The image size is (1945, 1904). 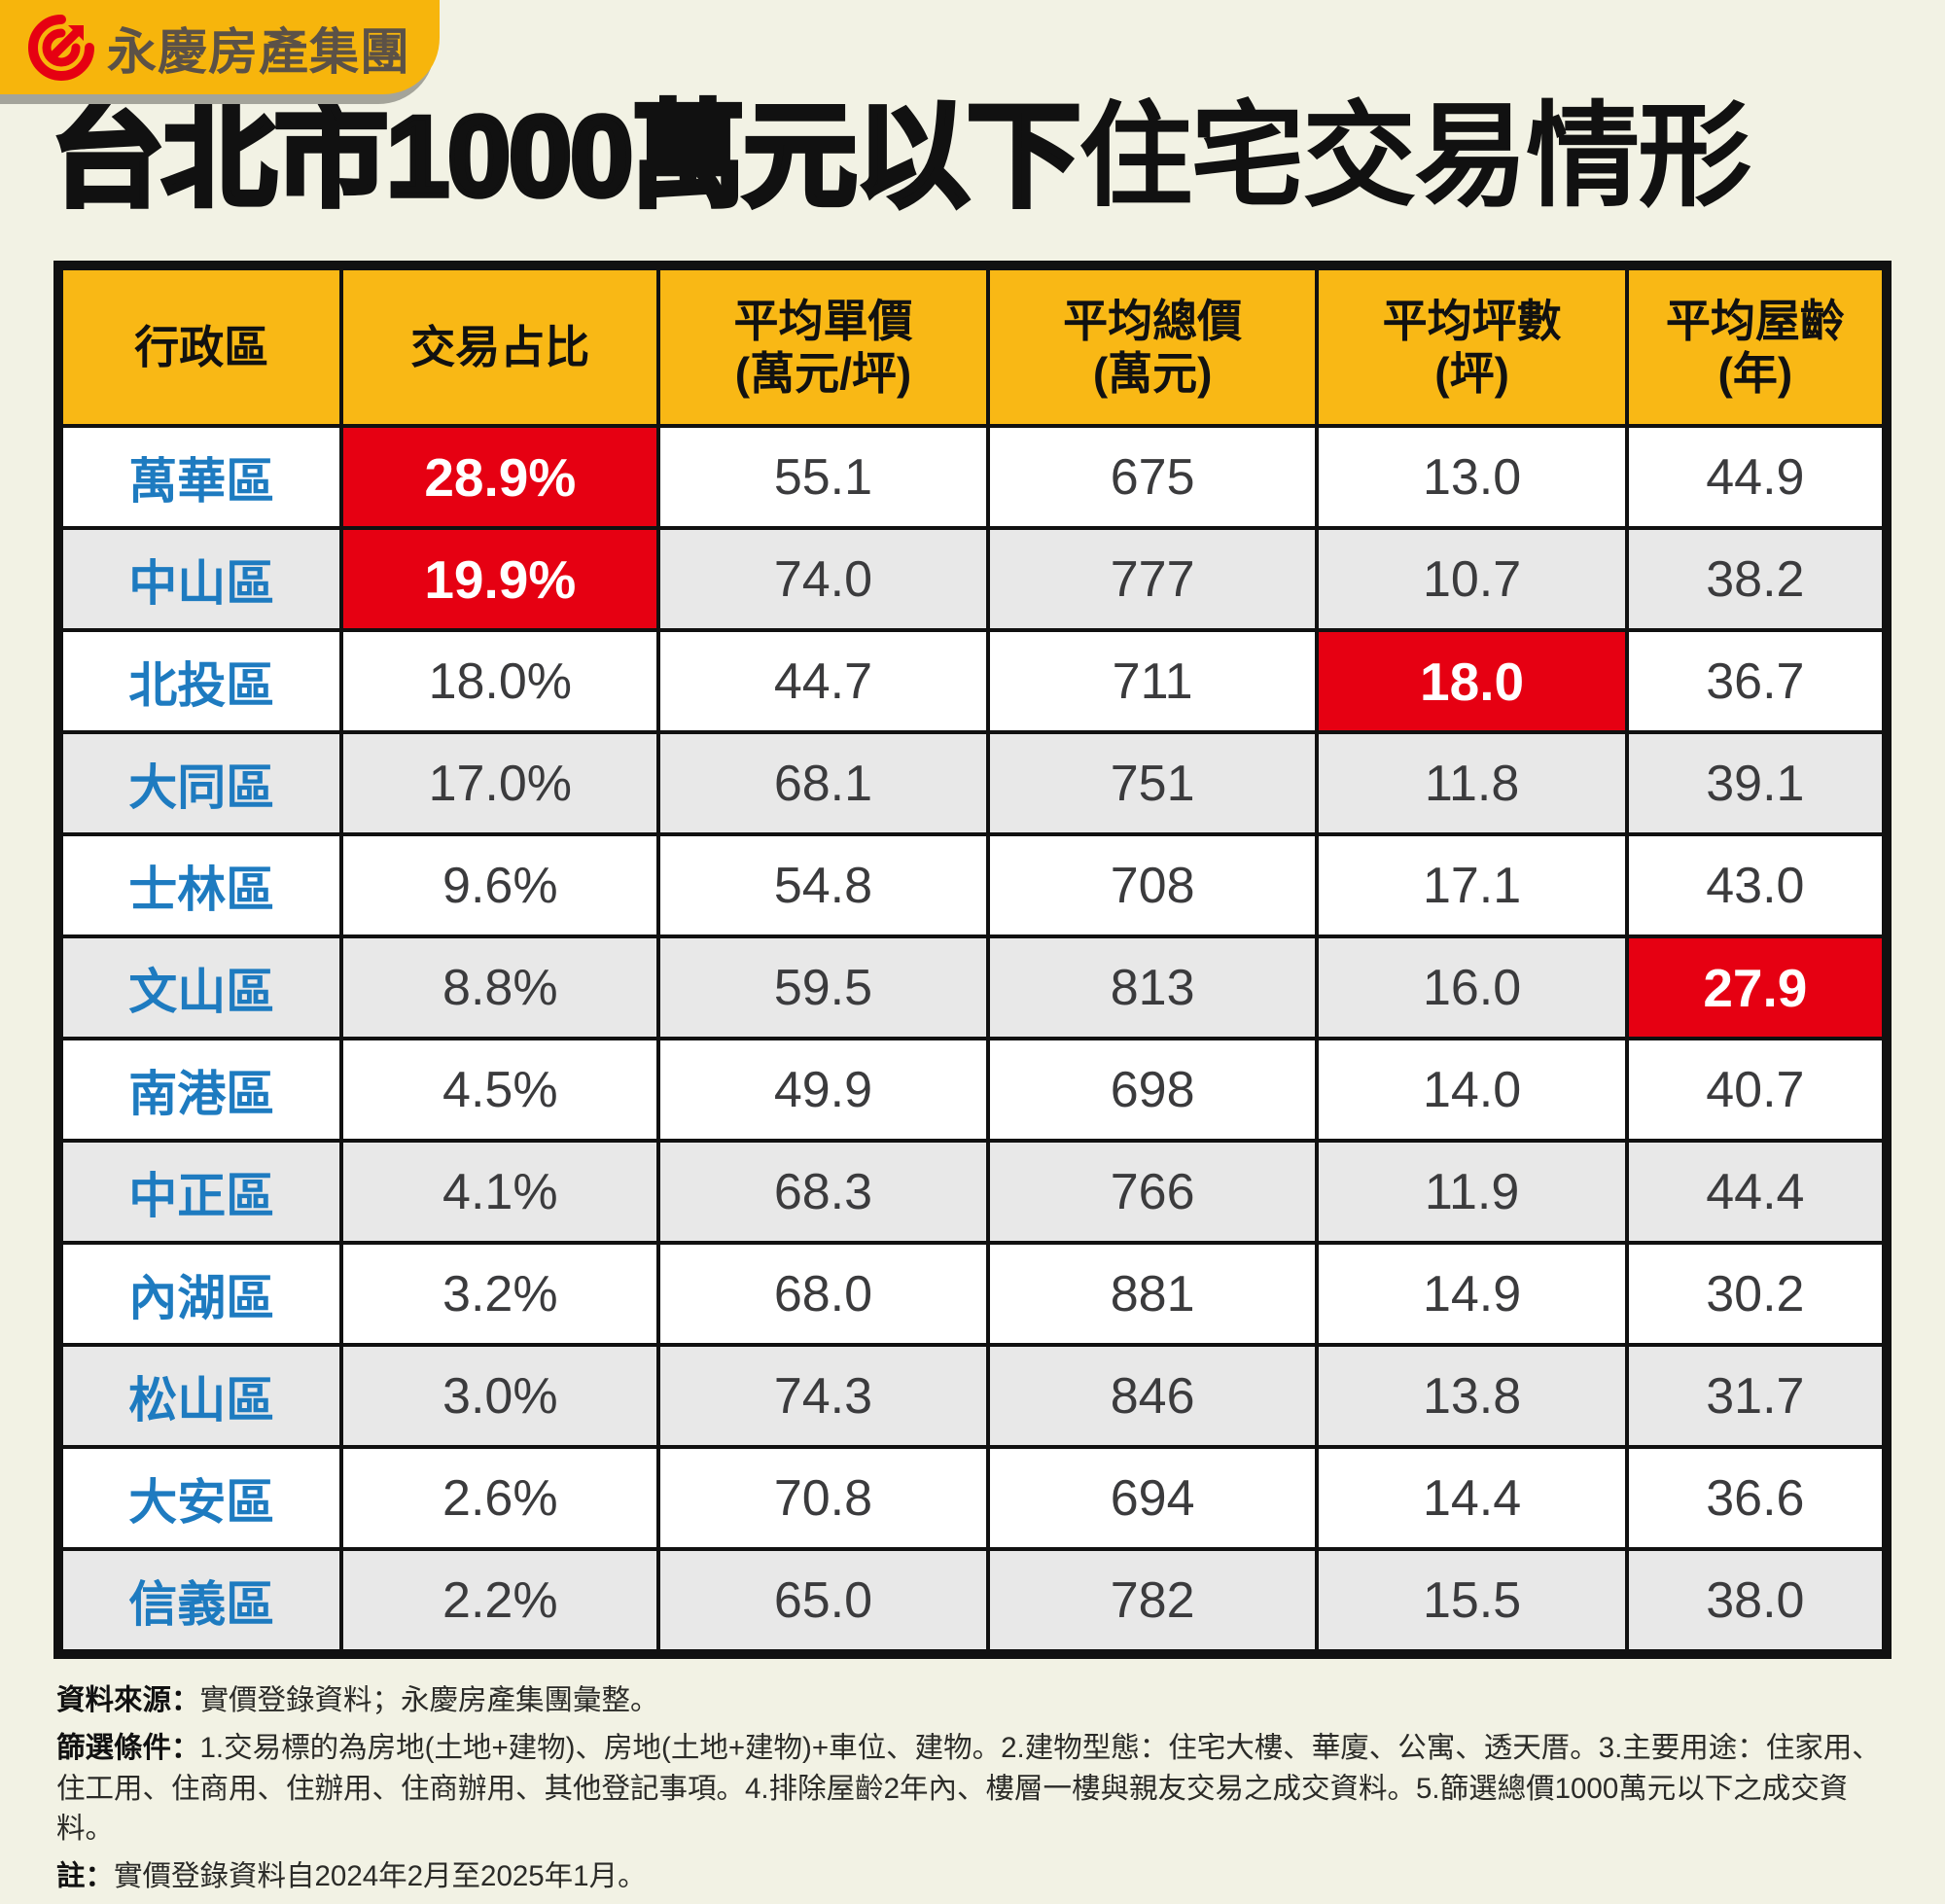 I want to click on value-cell: 16.0, so click(x=1472, y=987).